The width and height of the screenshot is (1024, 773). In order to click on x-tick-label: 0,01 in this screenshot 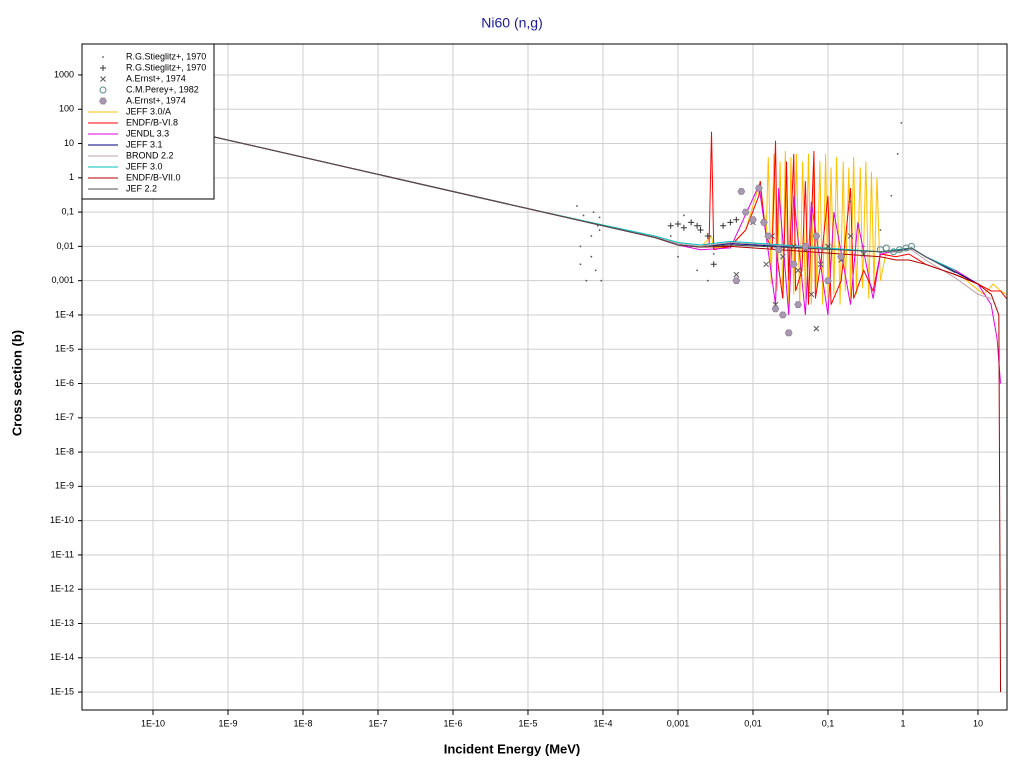, I will do `click(753, 723)`.